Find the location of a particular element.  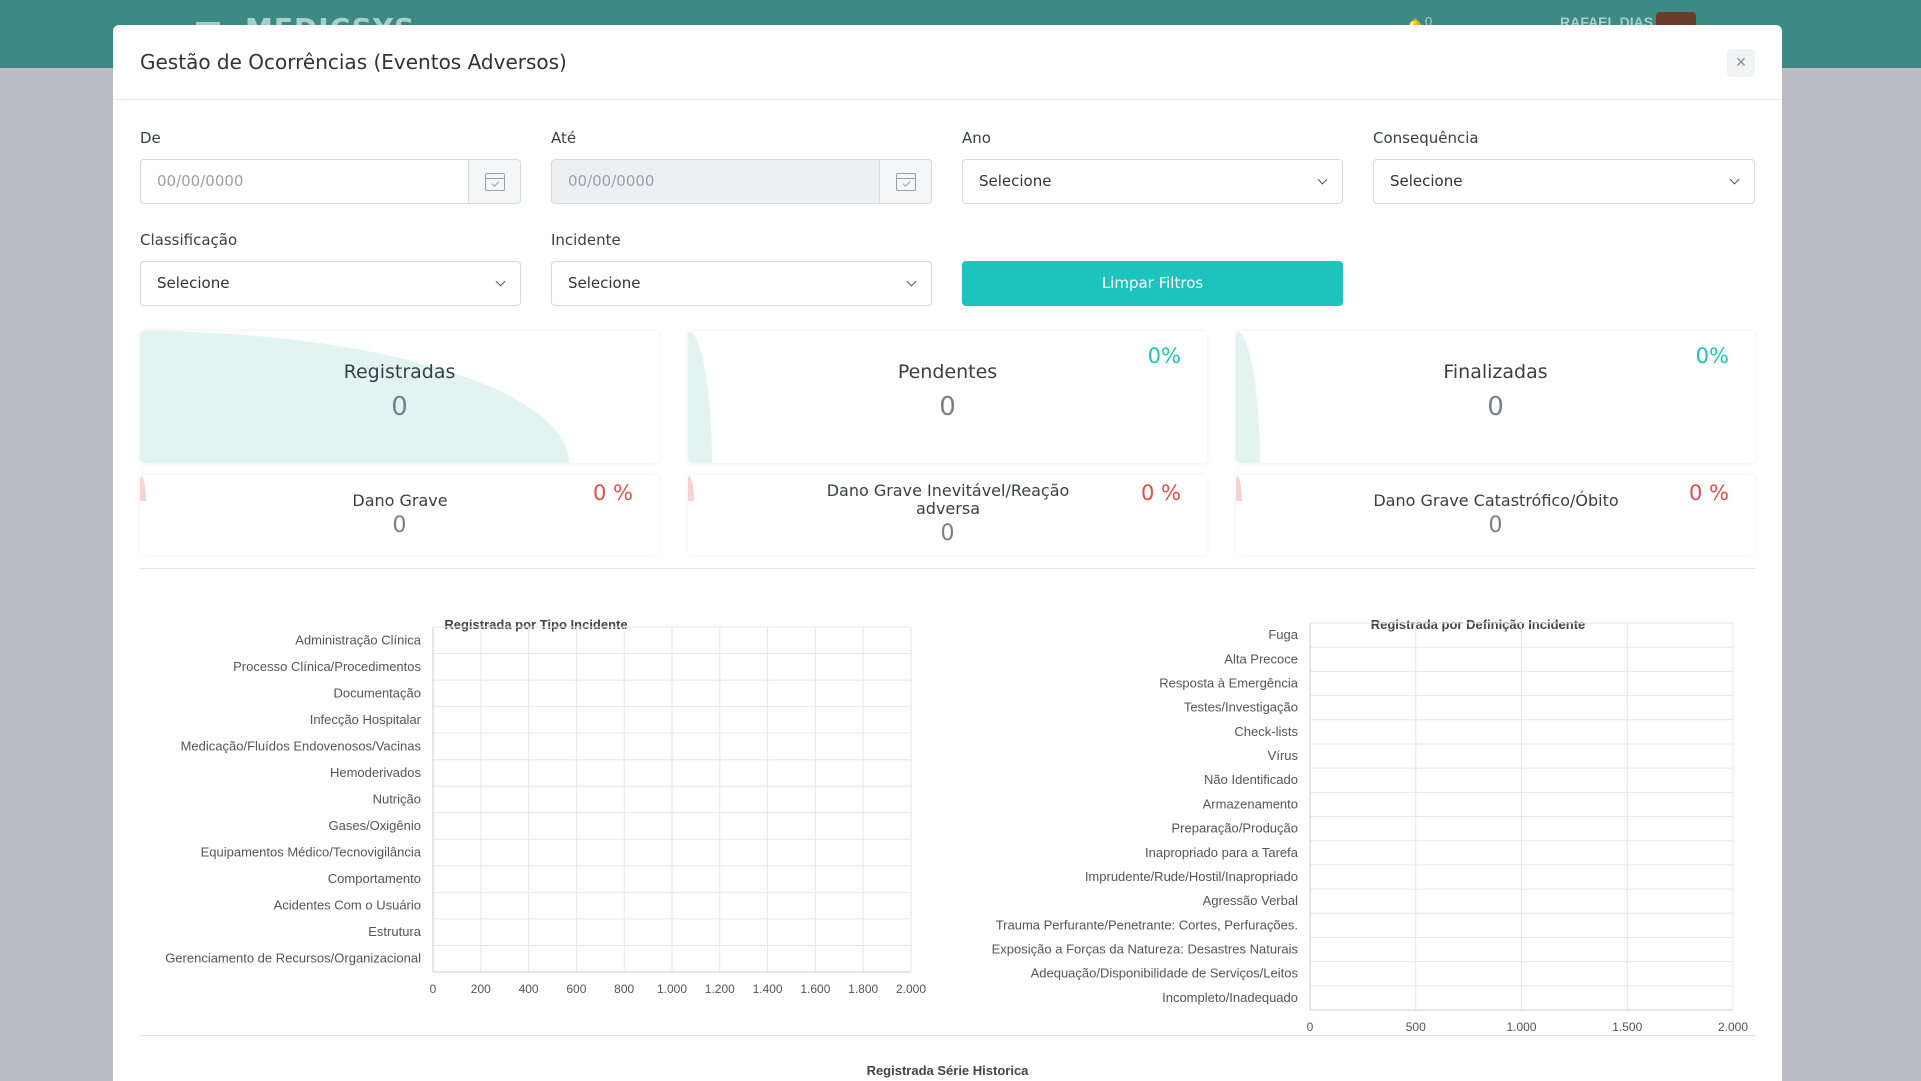

y-category-label: Acidentes Com o Usuário is located at coordinates (347, 905).